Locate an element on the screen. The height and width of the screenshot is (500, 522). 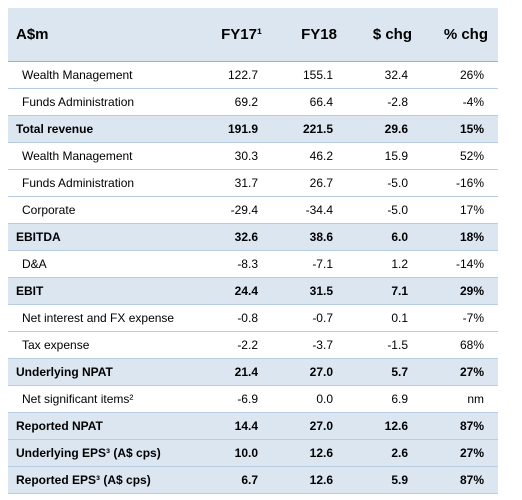
row-value: 17% is located at coordinates (471, 210).